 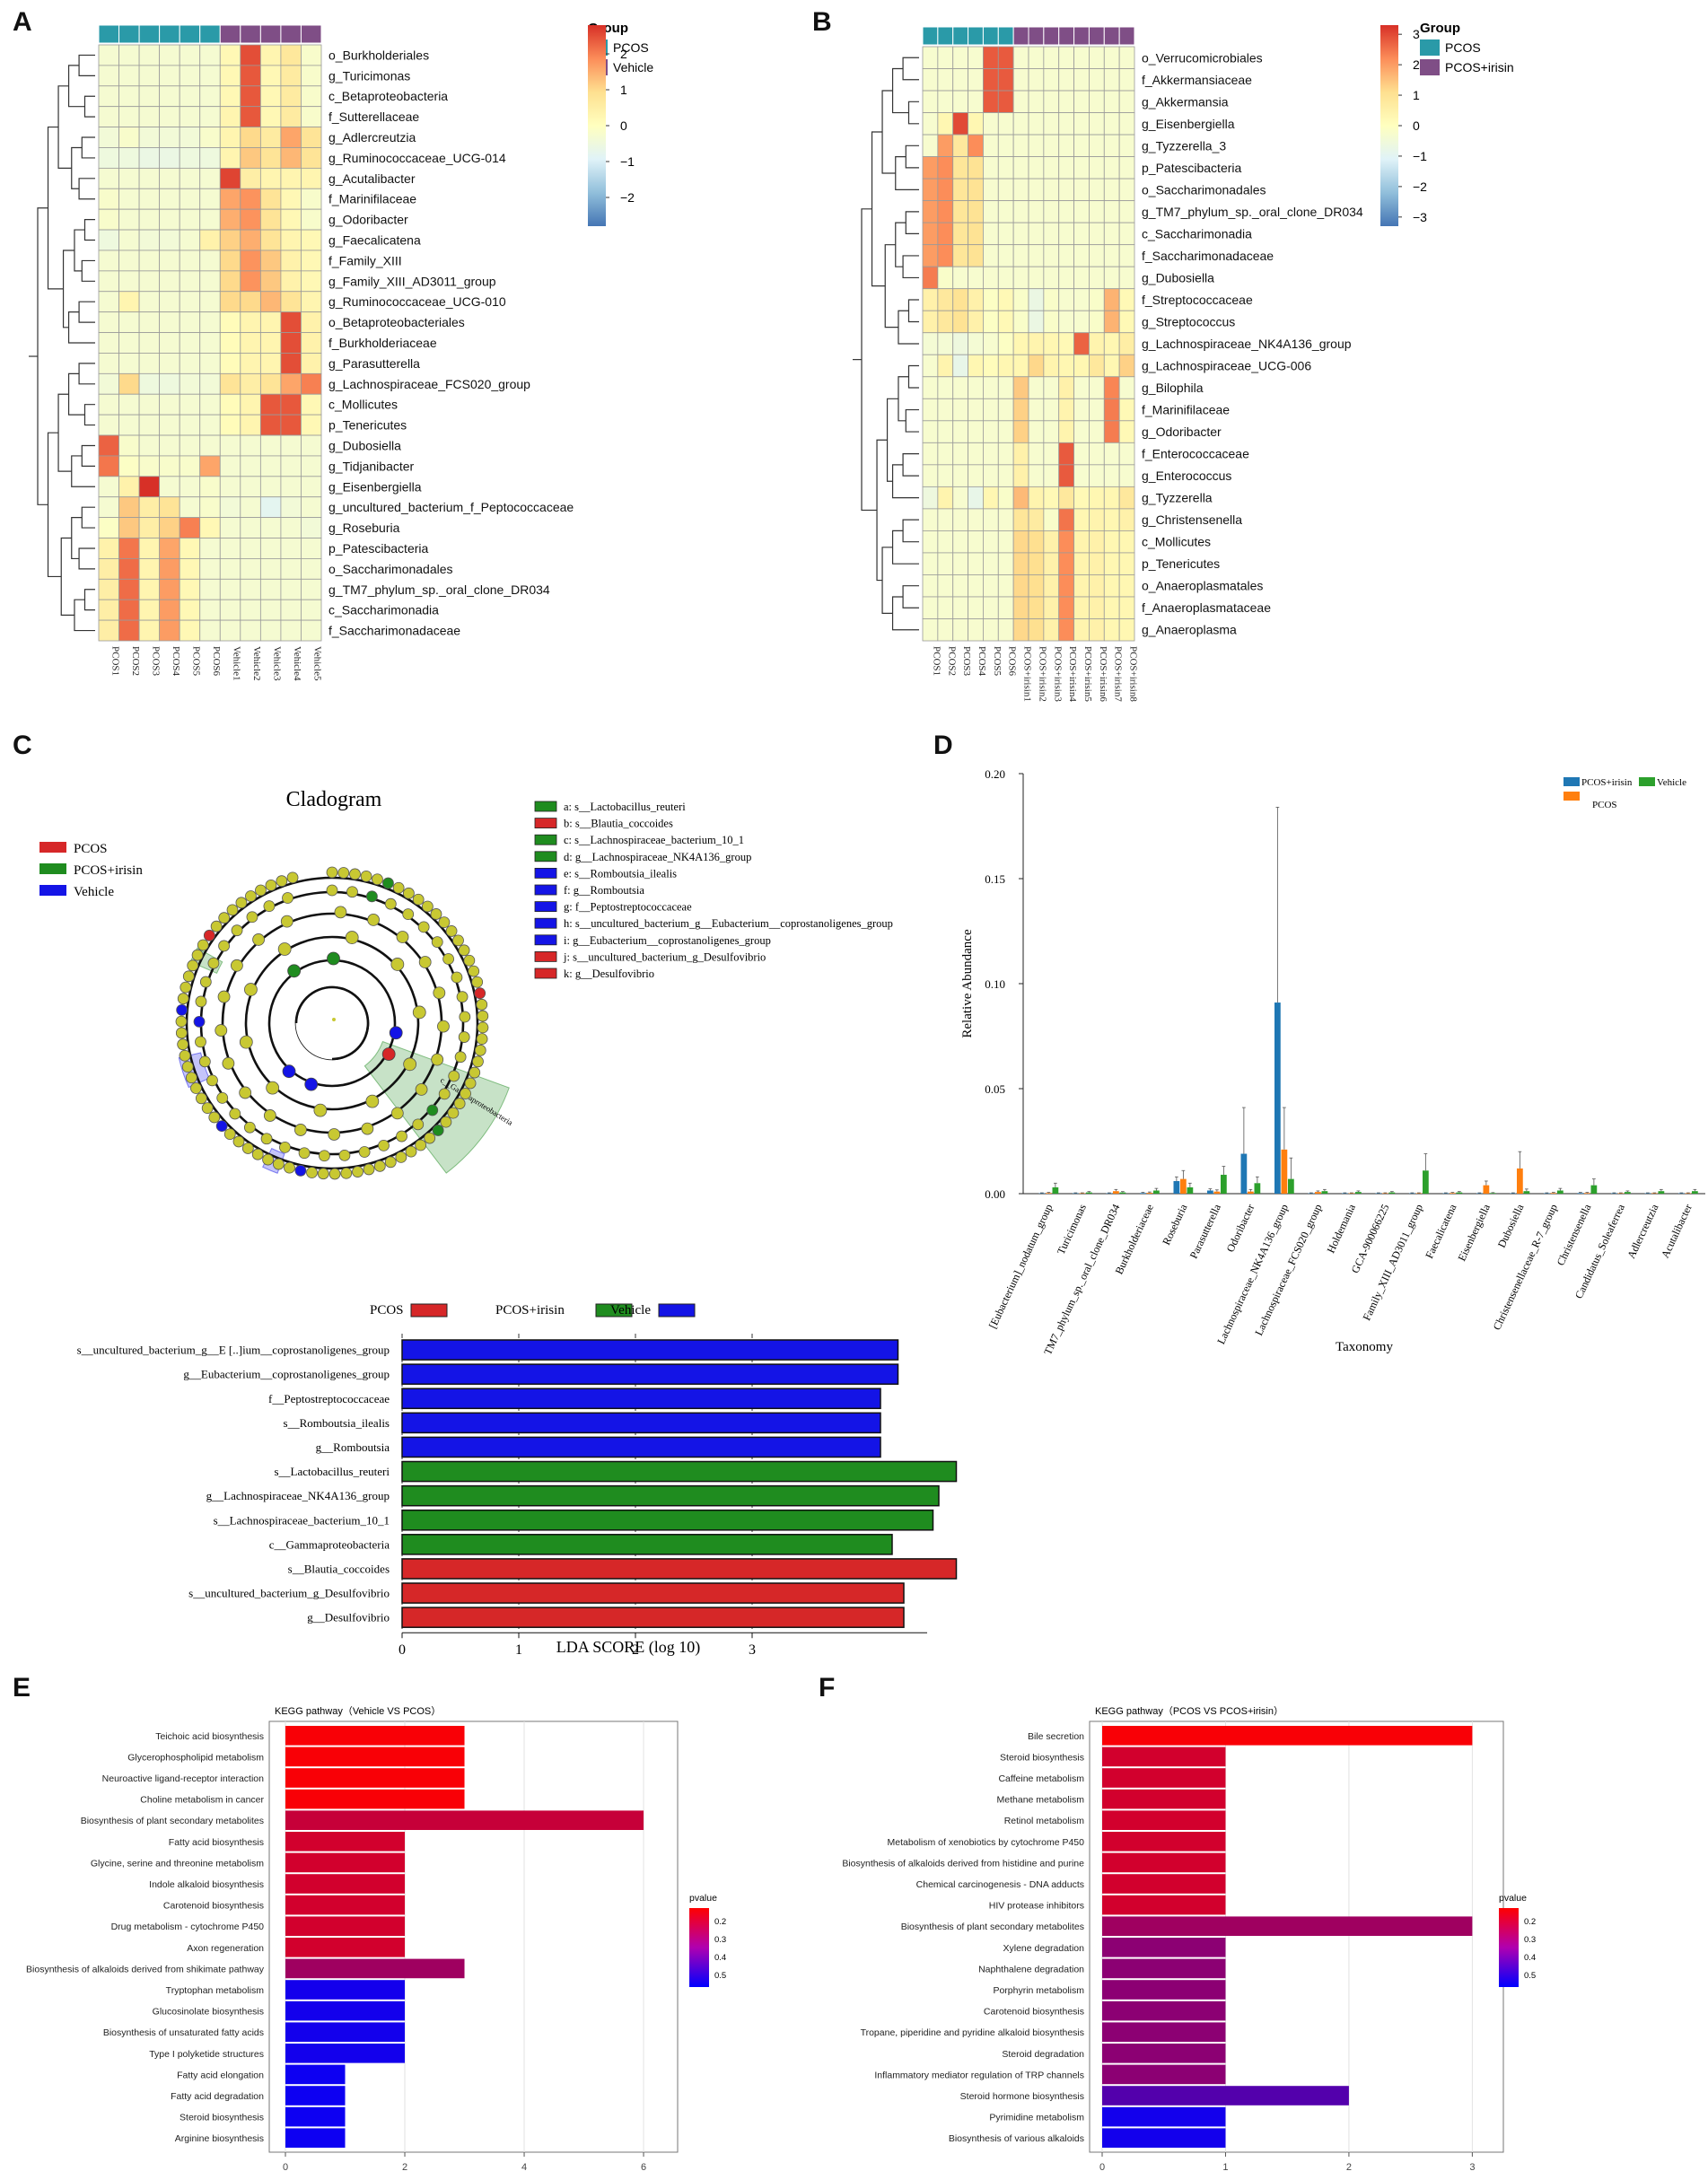 What do you see at coordinates (1575, 1235) in the screenshot?
I see `x-tick-label: Christensenella` at bounding box center [1575, 1235].